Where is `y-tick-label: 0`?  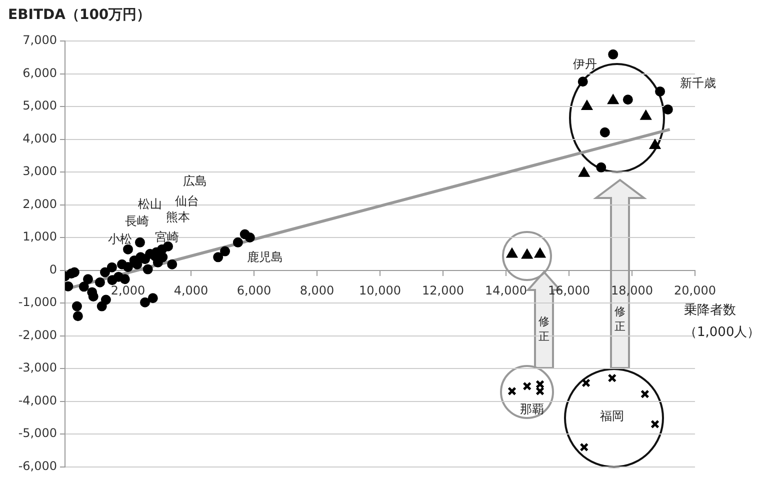 y-tick-label: 0 is located at coordinates (53, 269).